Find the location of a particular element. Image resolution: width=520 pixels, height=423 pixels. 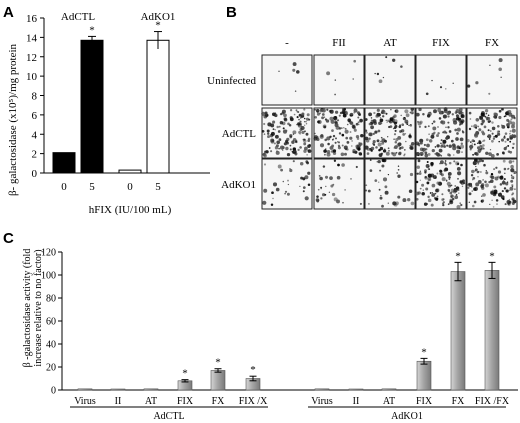

panel-c-group-label: AdKO1 is located at coordinates (407, 416).